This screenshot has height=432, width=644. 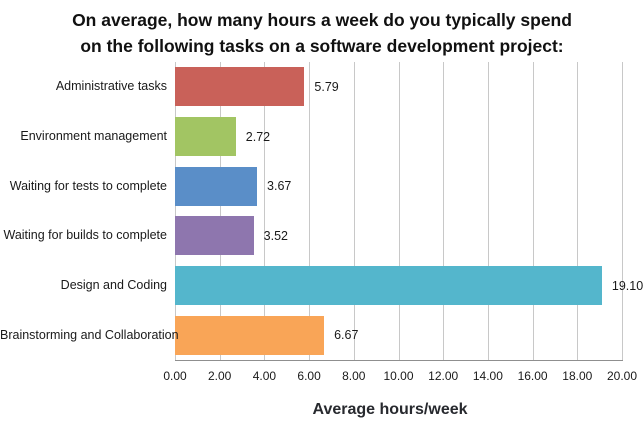 What do you see at coordinates (85, 235) in the screenshot?
I see `category-label: Waiting for builds to complete` at bounding box center [85, 235].